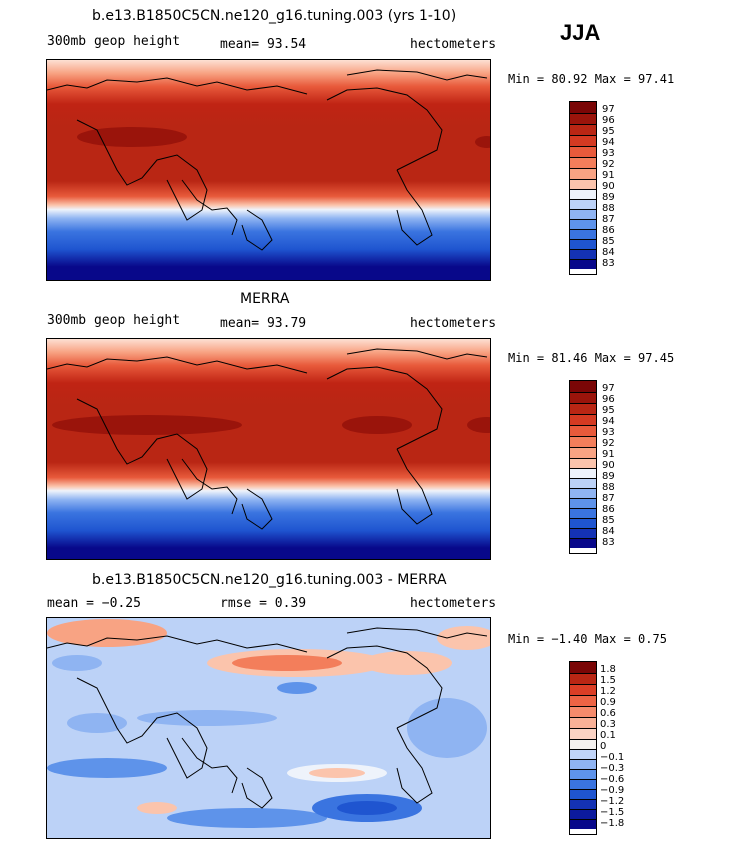 The width and height of the screenshot is (733, 845). Describe the element at coordinates (267, 160) in the screenshot. I see `panel1-coastlines` at that location.